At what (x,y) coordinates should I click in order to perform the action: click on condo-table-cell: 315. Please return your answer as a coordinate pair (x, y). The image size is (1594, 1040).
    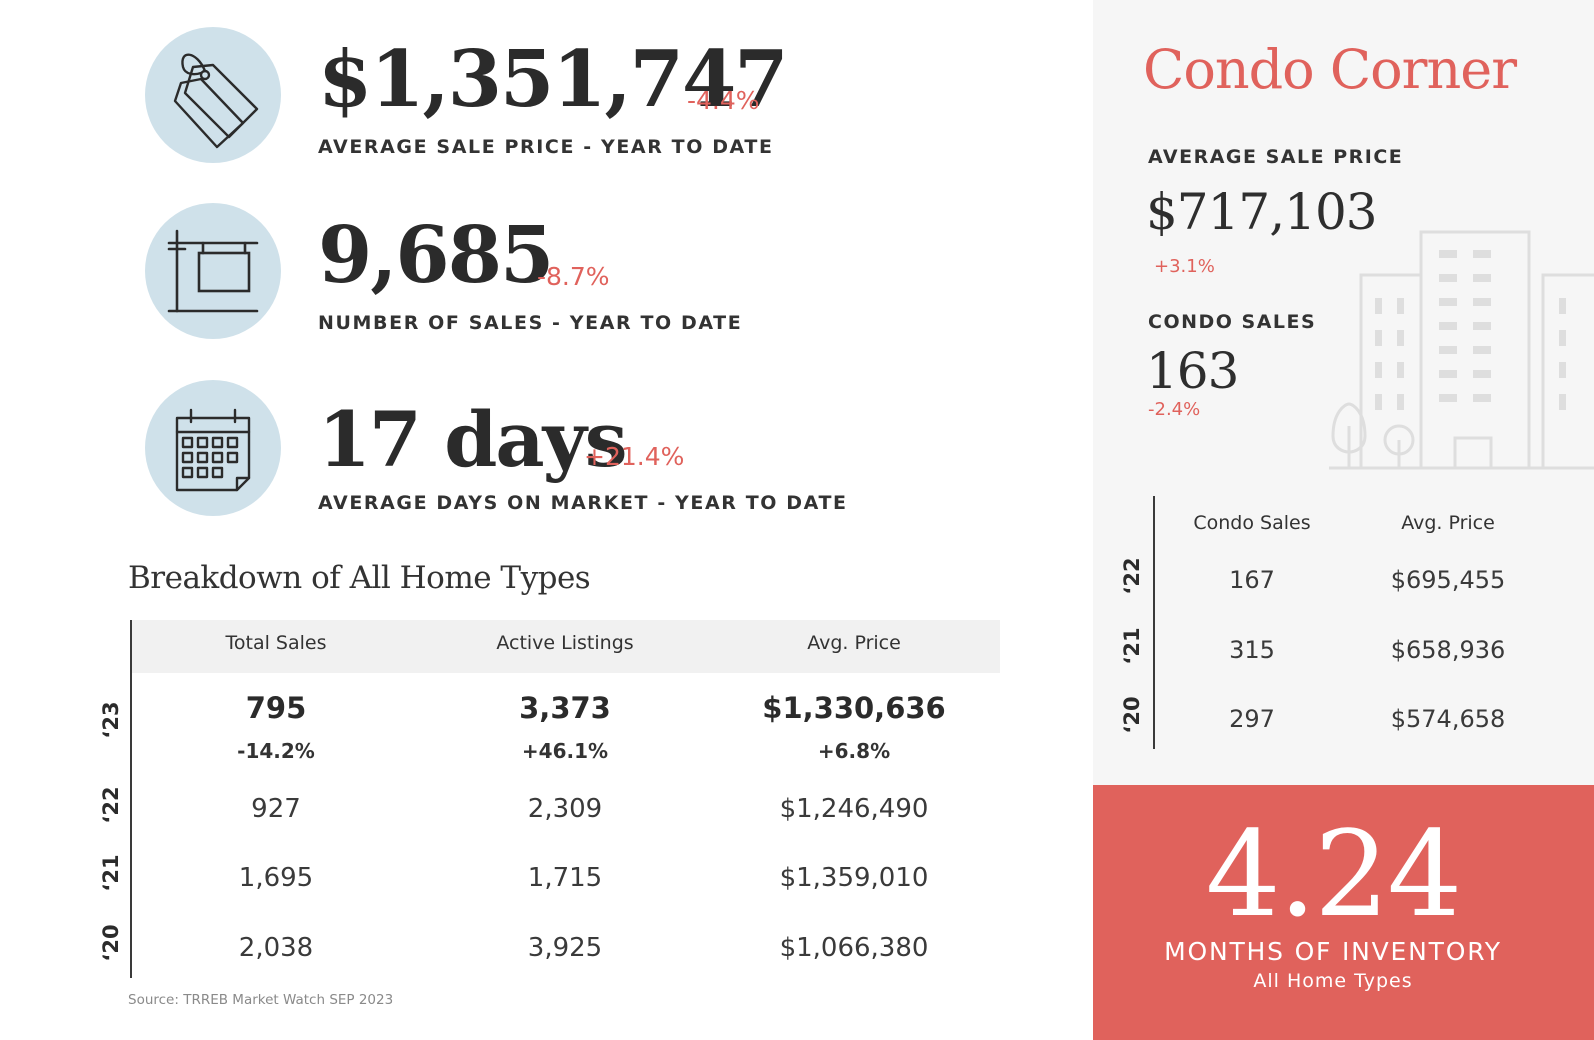
    Looking at the image, I should click on (1252, 650).